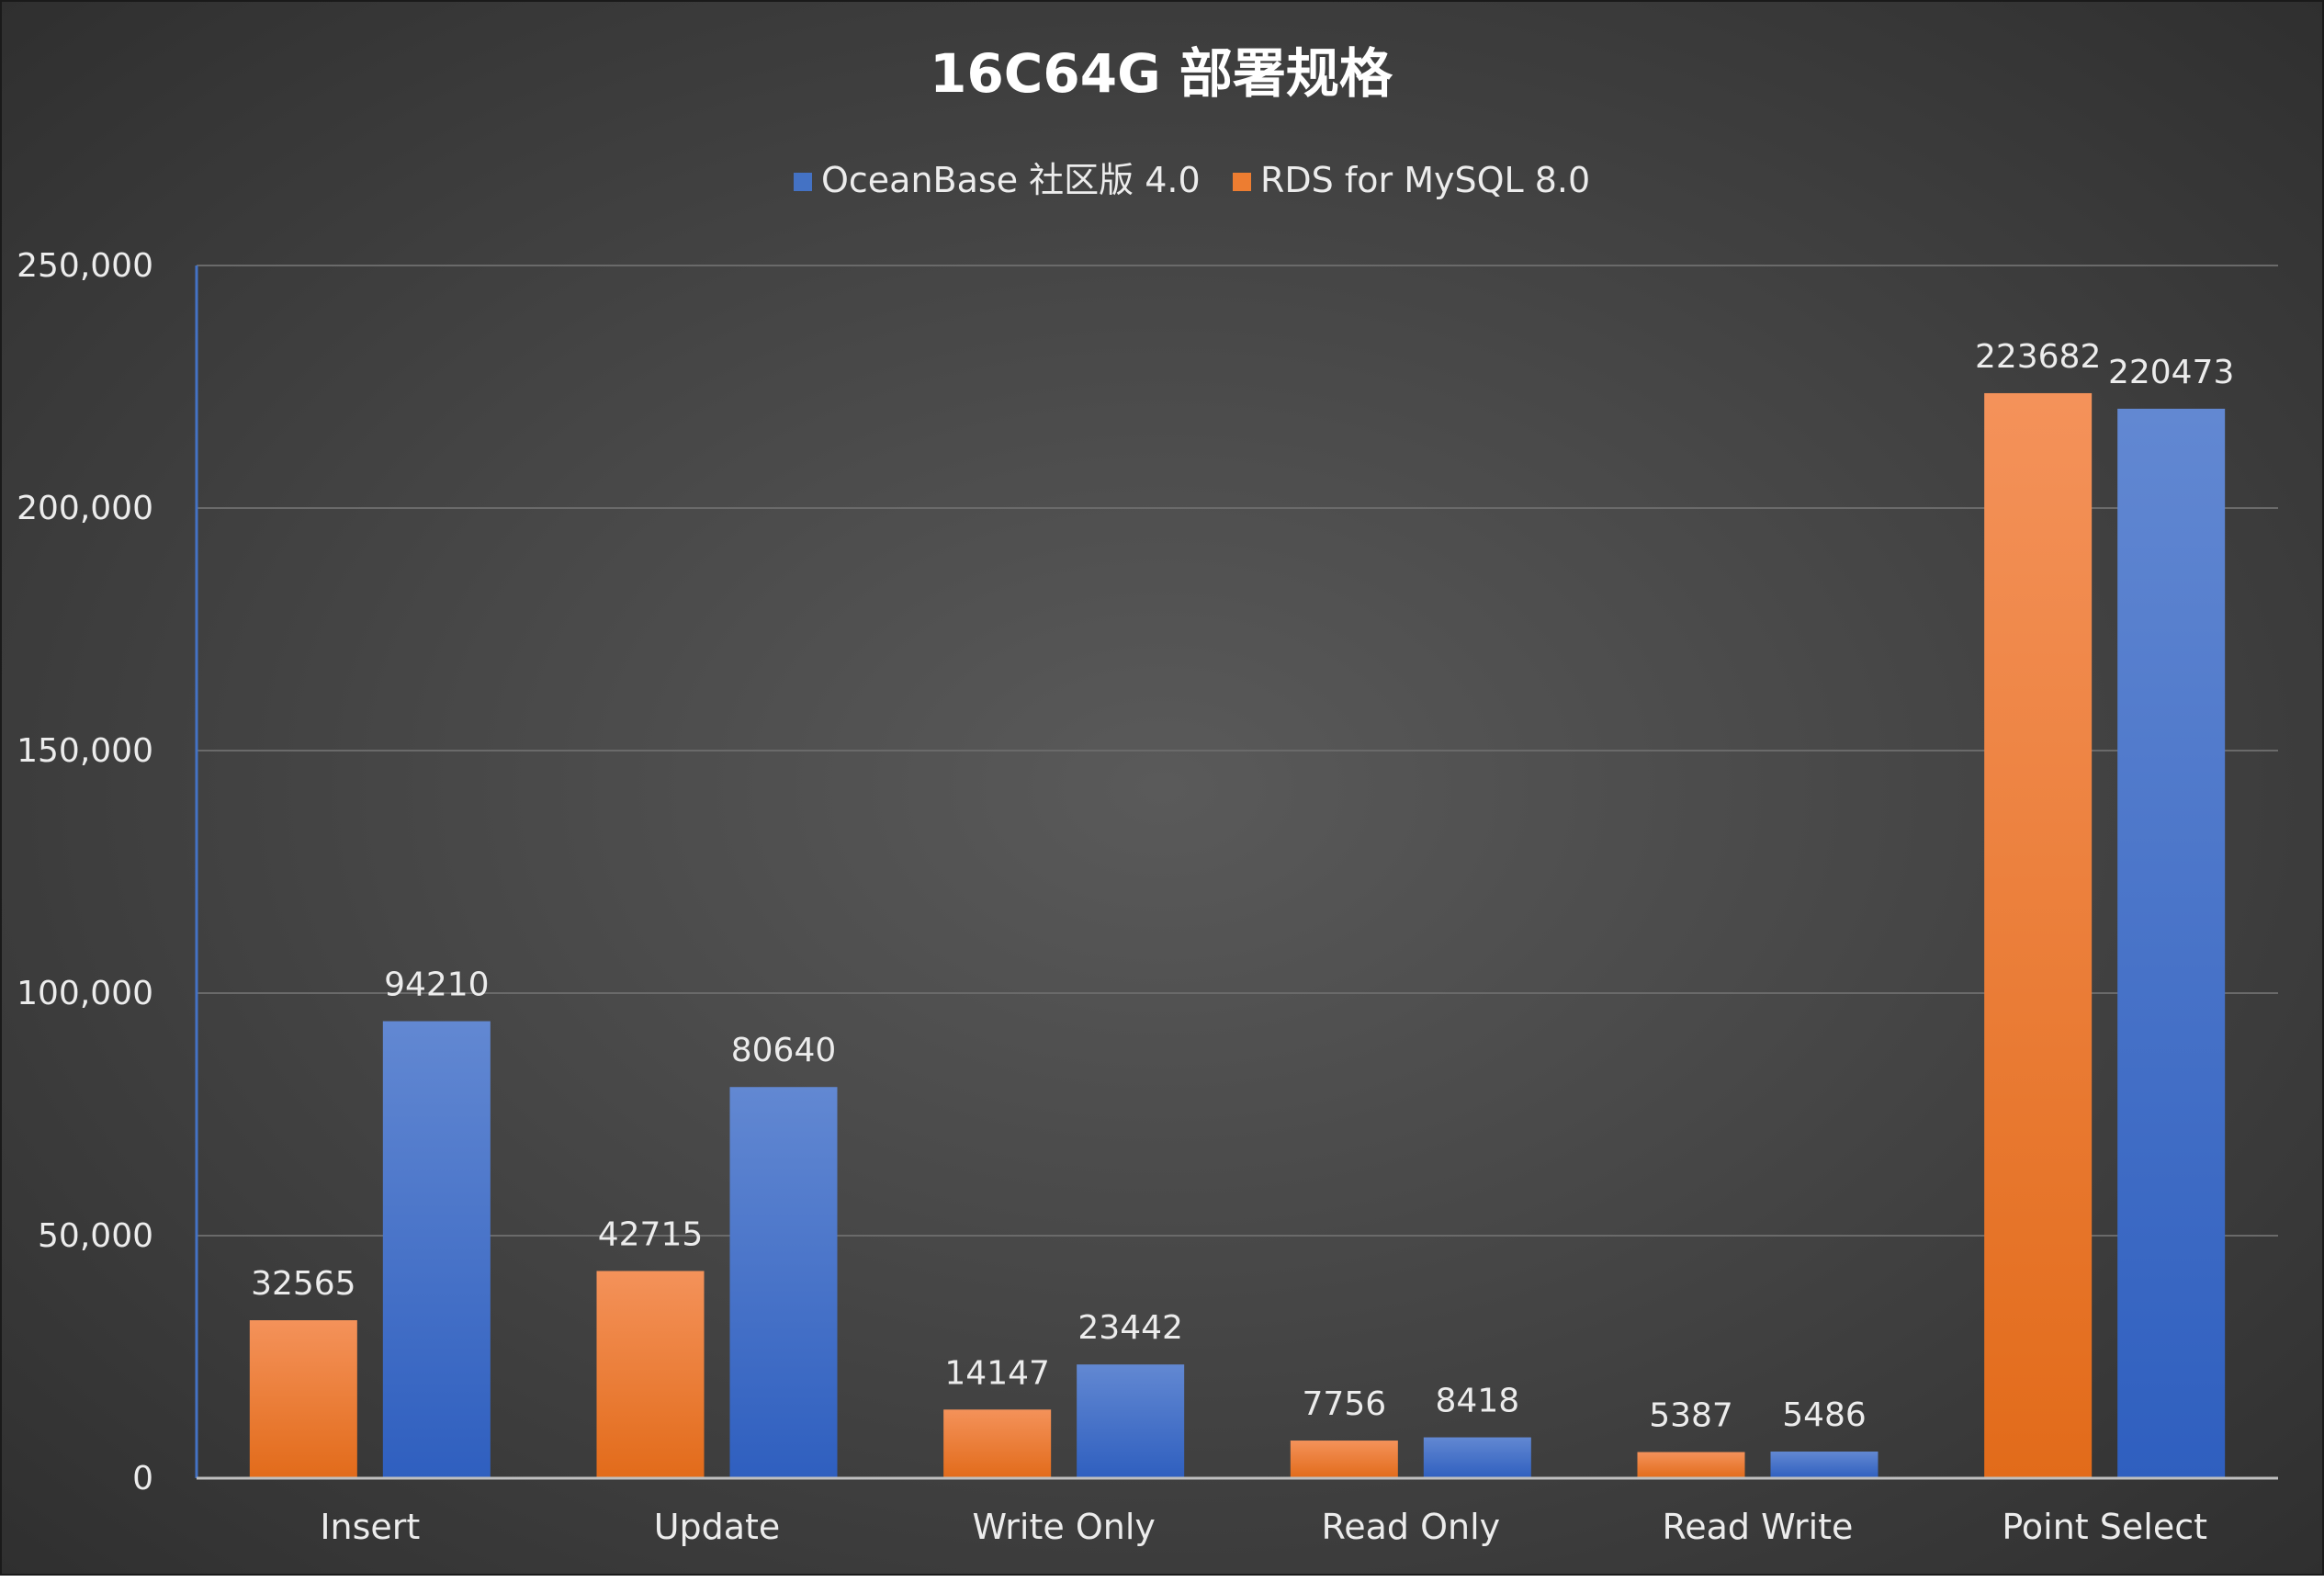 This screenshot has height=1582, width=2324. What do you see at coordinates (1161, 73) in the screenshot?
I see `chart-title: 16C64G 部署规格` at bounding box center [1161, 73].